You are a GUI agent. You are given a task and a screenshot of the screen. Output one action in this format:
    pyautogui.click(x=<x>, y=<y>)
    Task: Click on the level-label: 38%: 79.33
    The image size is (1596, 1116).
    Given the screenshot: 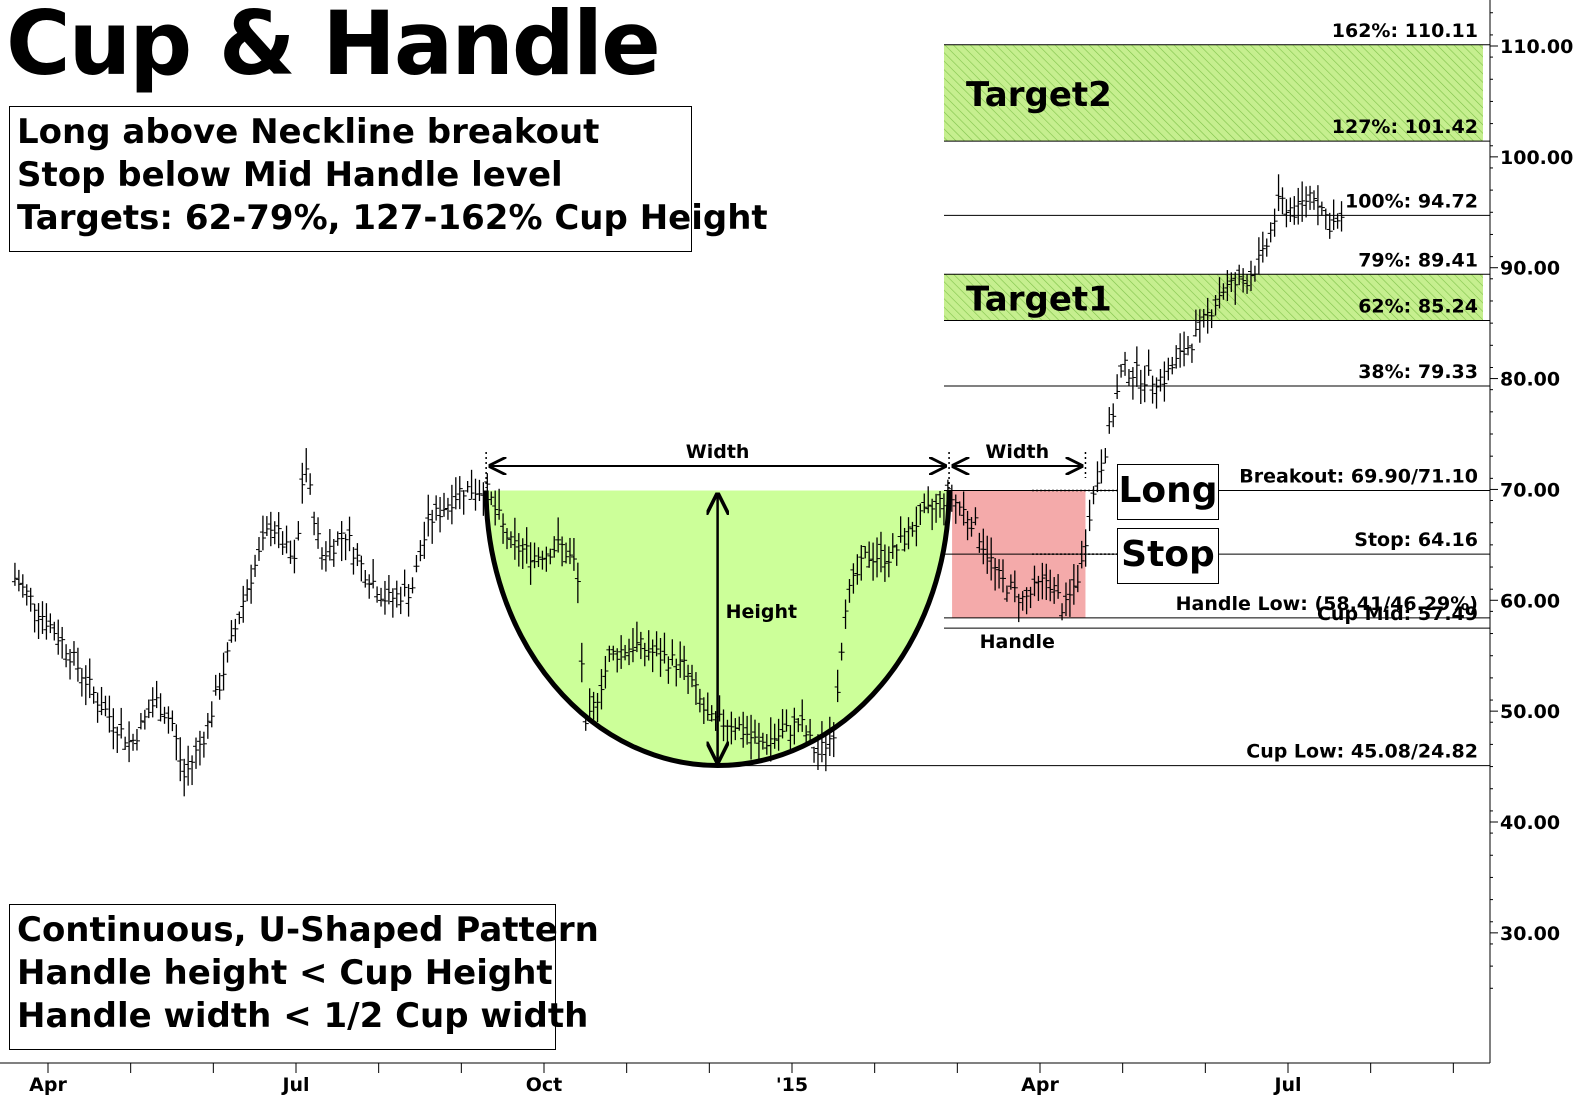 What is the action you would take?
    pyautogui.click(x=1418, y=372)
    